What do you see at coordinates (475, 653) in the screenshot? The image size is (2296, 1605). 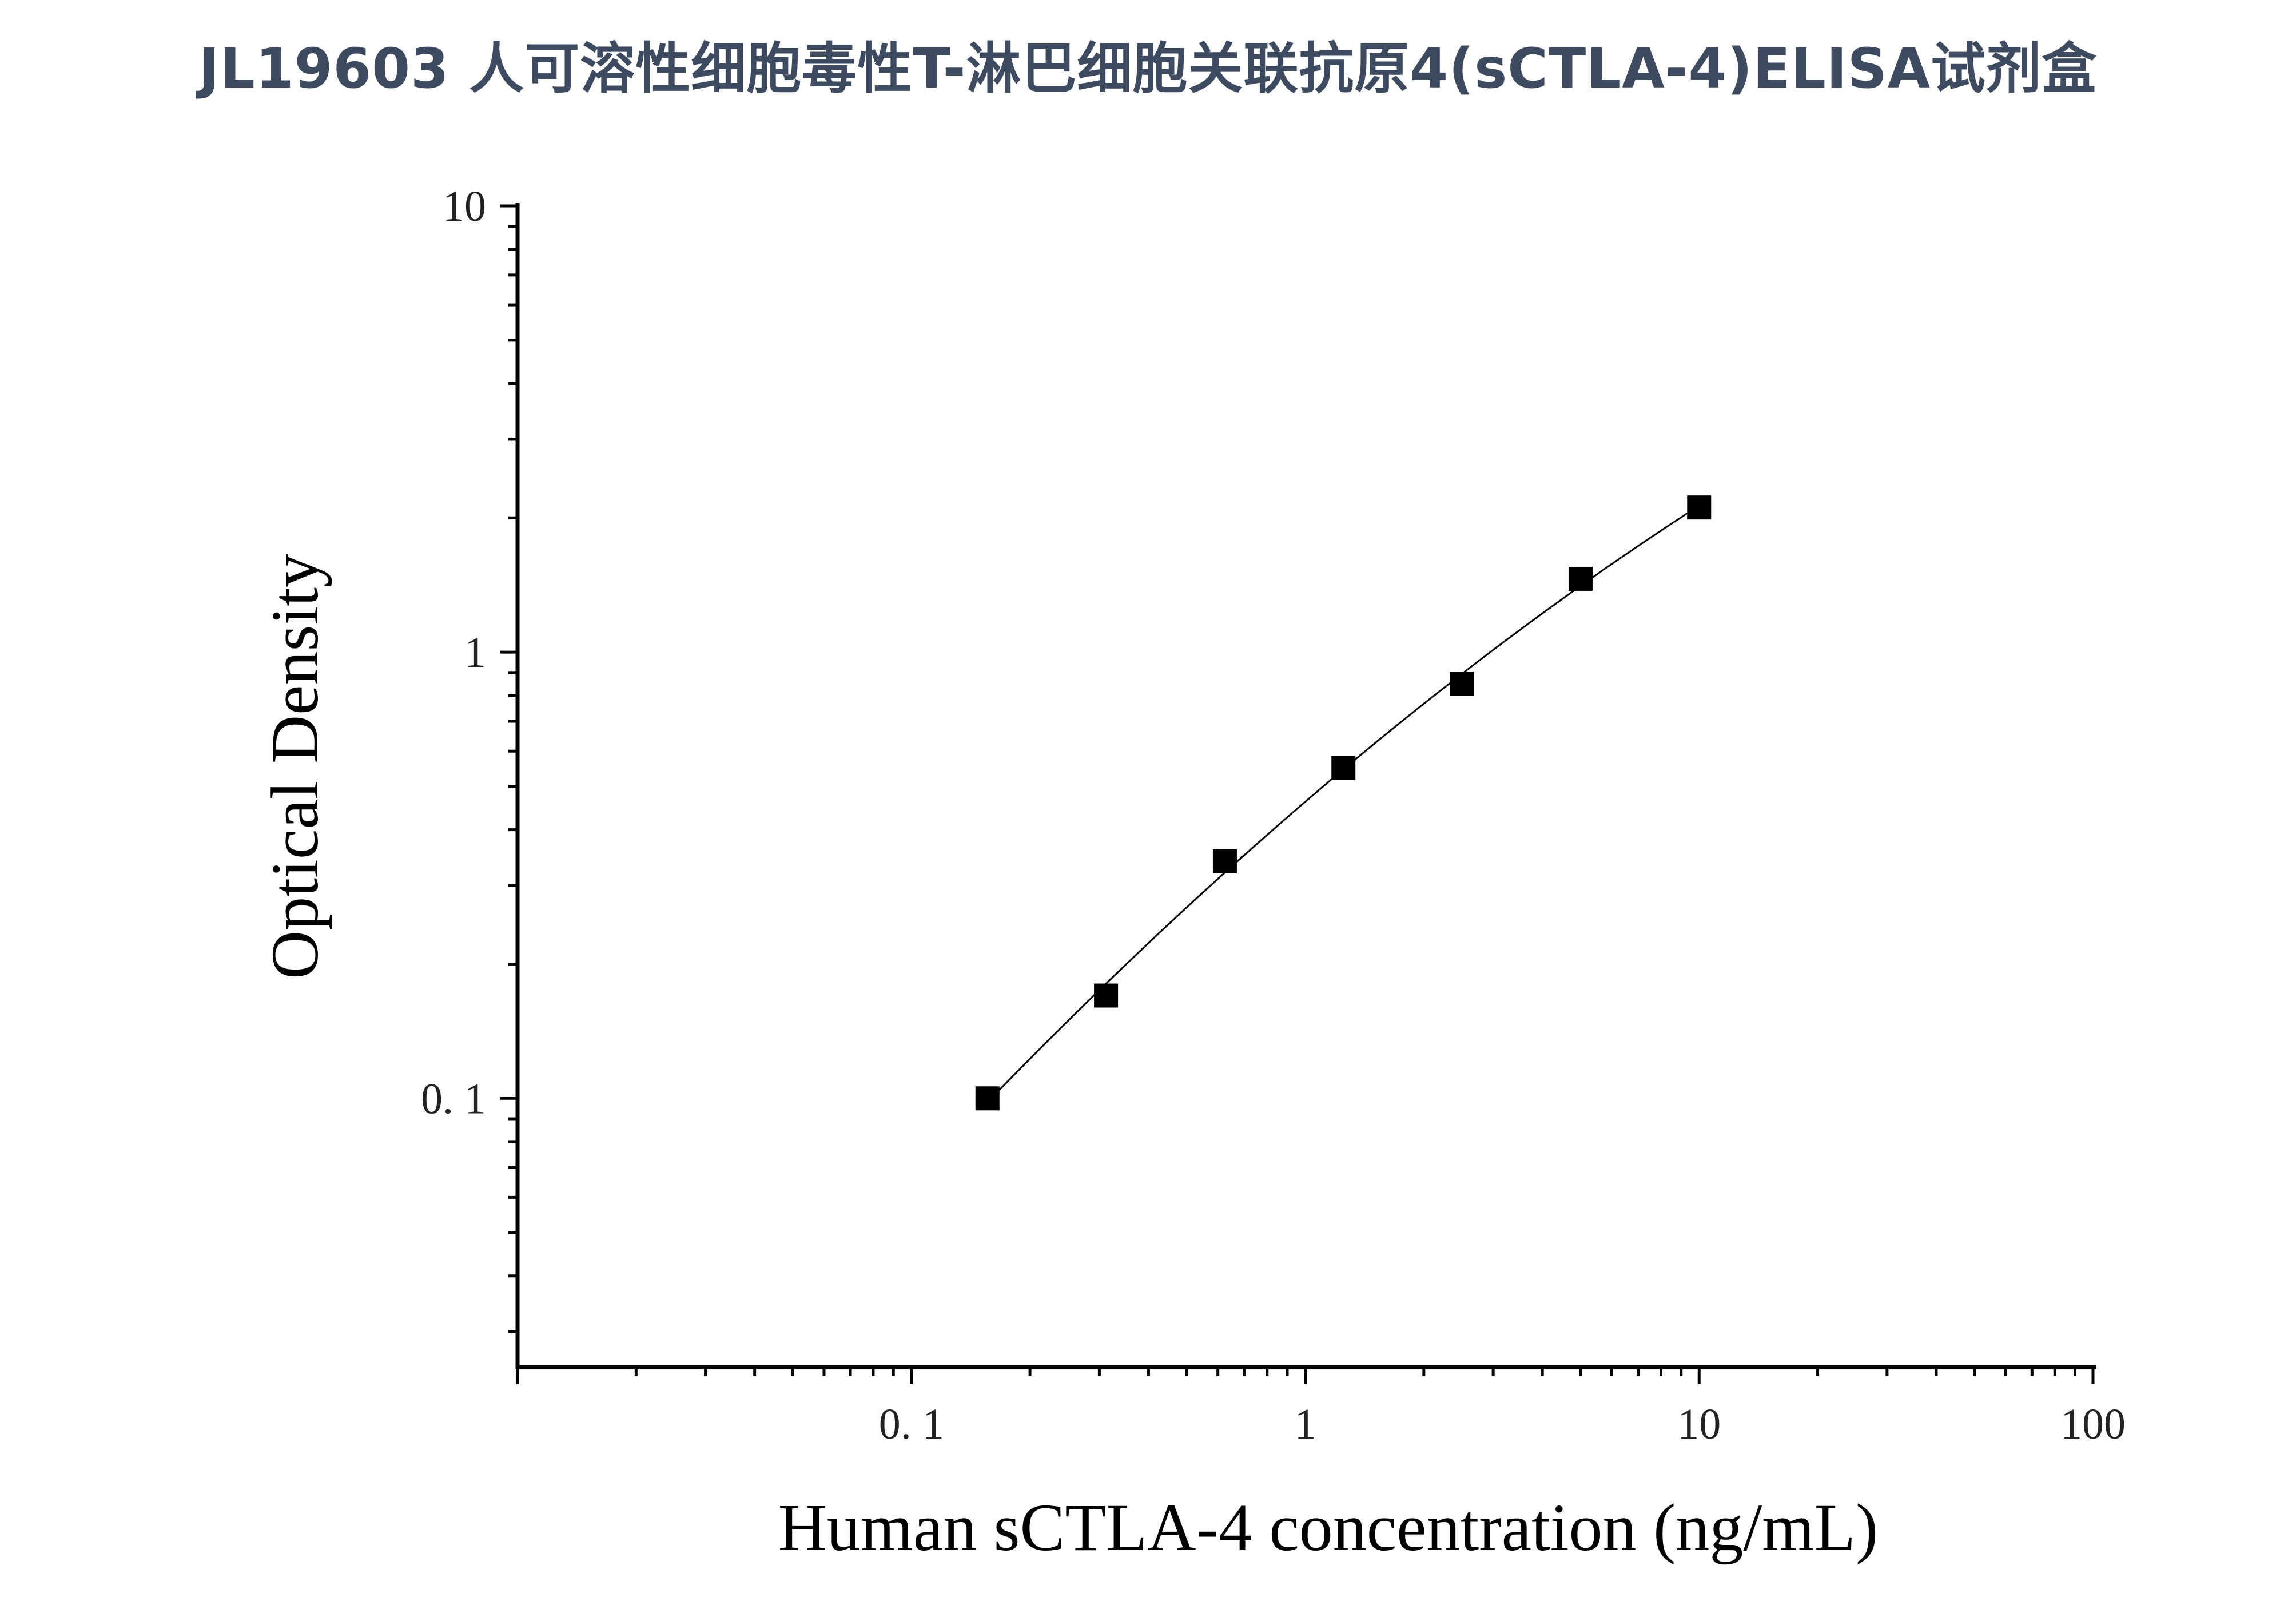 I see `y-tick-label: 1` at bounding box center [475, 653].